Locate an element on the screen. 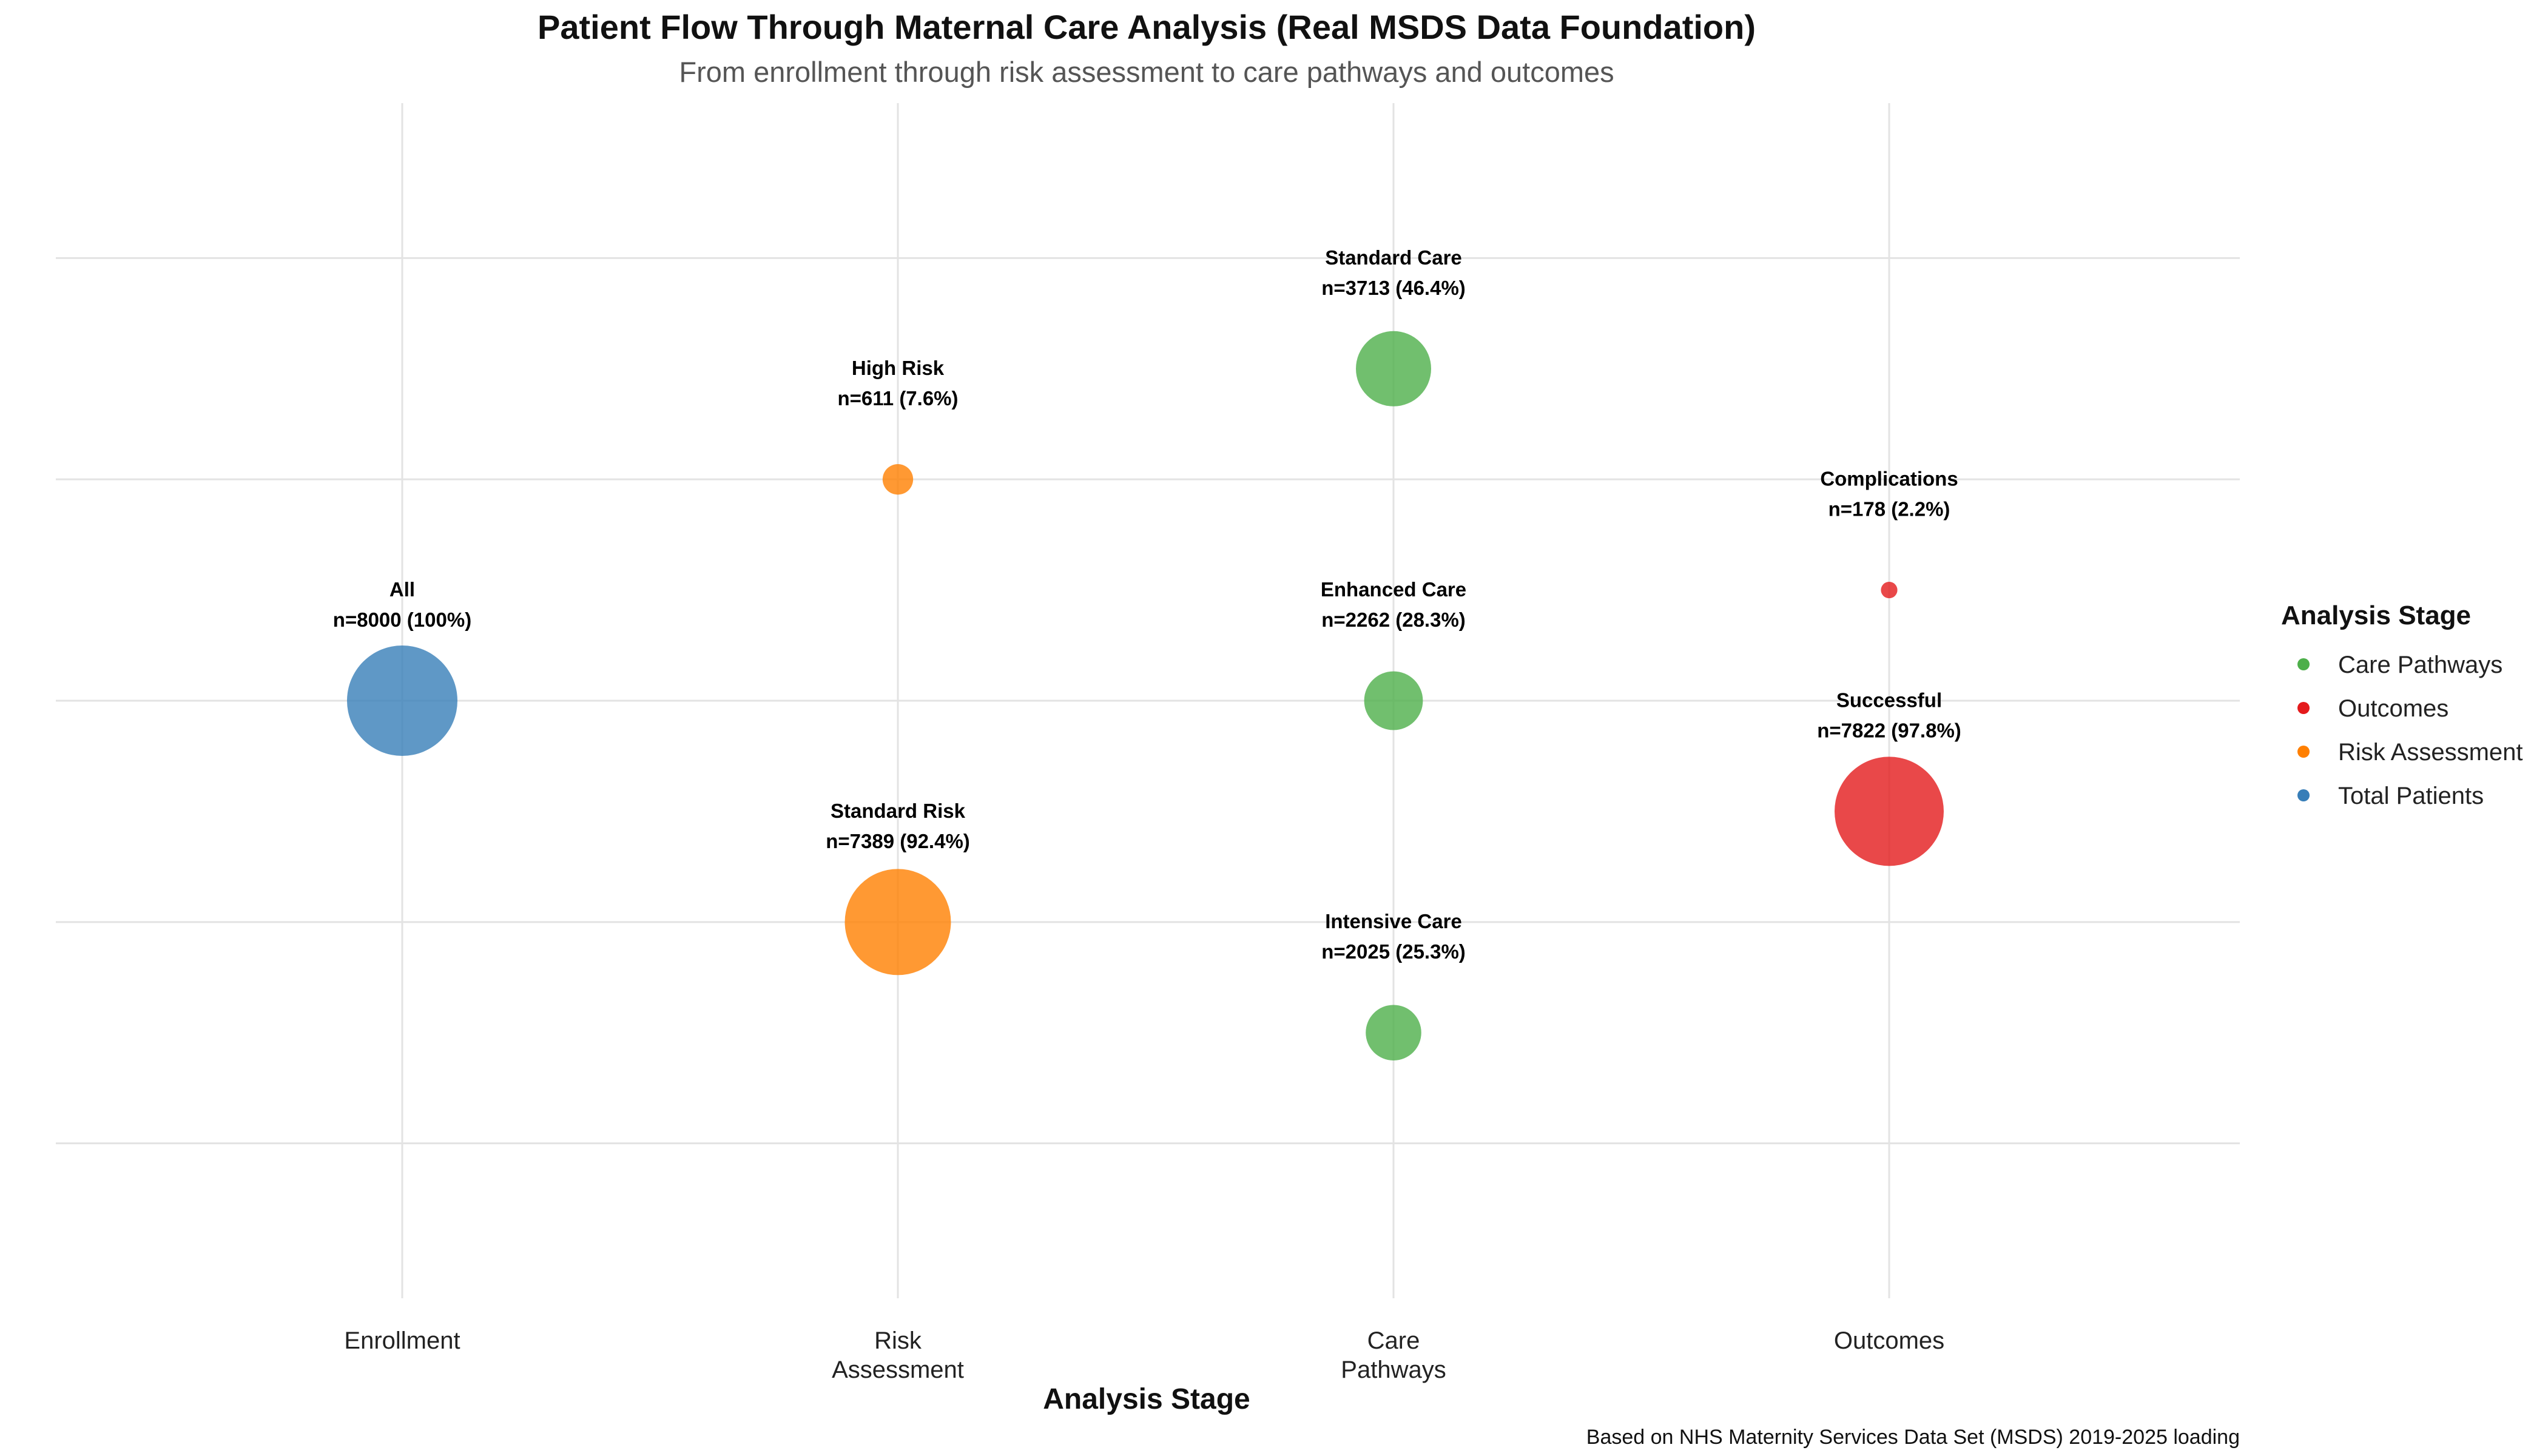 This screenshot has width=2548, height=1456. data-label-value-successful: n=7822 (97.8%) is located at coordinates (1889, 730).